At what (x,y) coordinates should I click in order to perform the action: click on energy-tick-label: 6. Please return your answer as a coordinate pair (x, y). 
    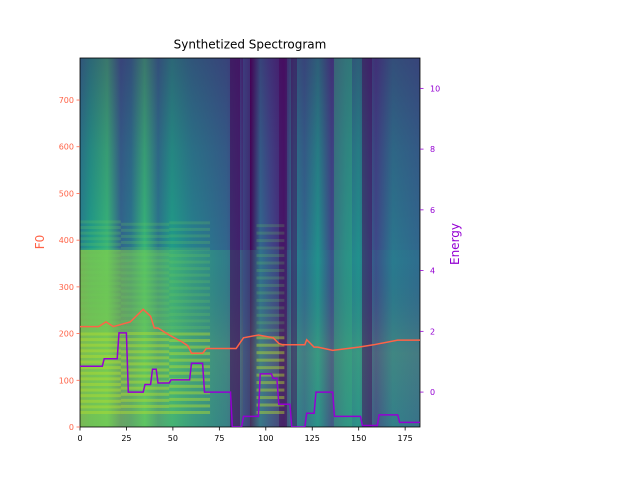
    Looking at the image, I should click on (432, 210).